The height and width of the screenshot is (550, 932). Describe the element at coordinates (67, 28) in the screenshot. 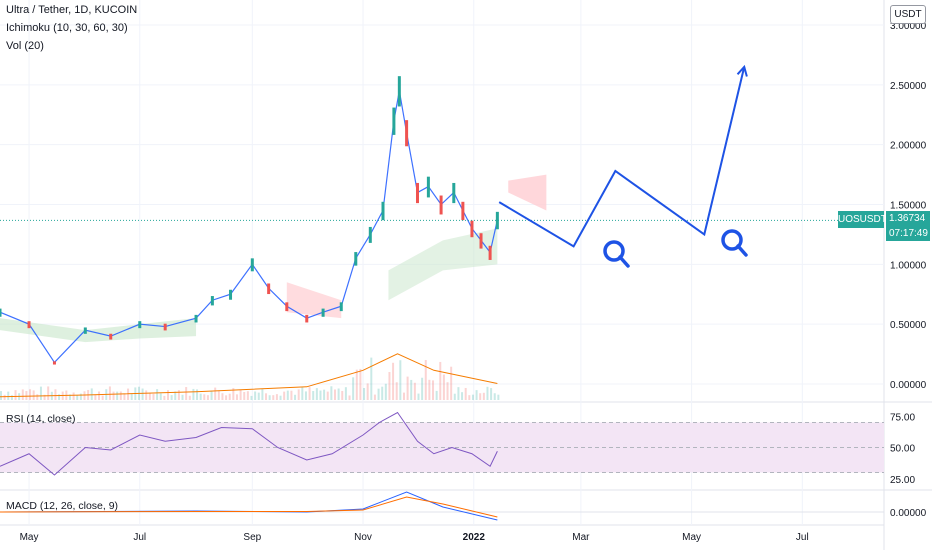

I see `ichimoku-legend: Ichimoku (10, 30, 60, 30)` at that location.